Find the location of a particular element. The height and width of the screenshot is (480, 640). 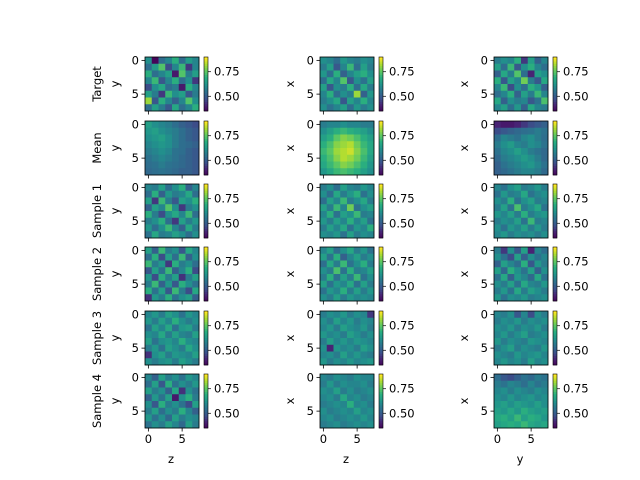

y-tick-label: 0 is located at coordinates (135, 250).